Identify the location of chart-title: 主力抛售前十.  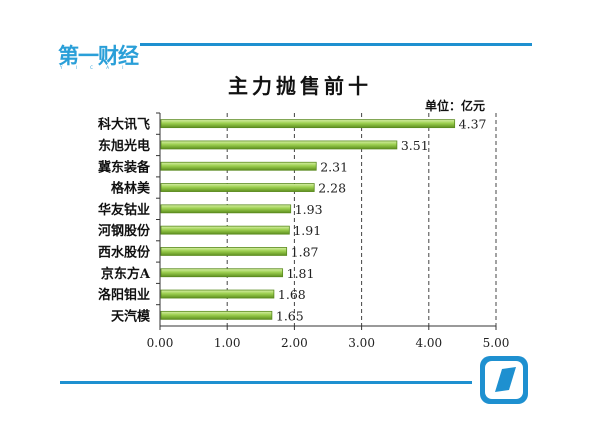
(300, 86).